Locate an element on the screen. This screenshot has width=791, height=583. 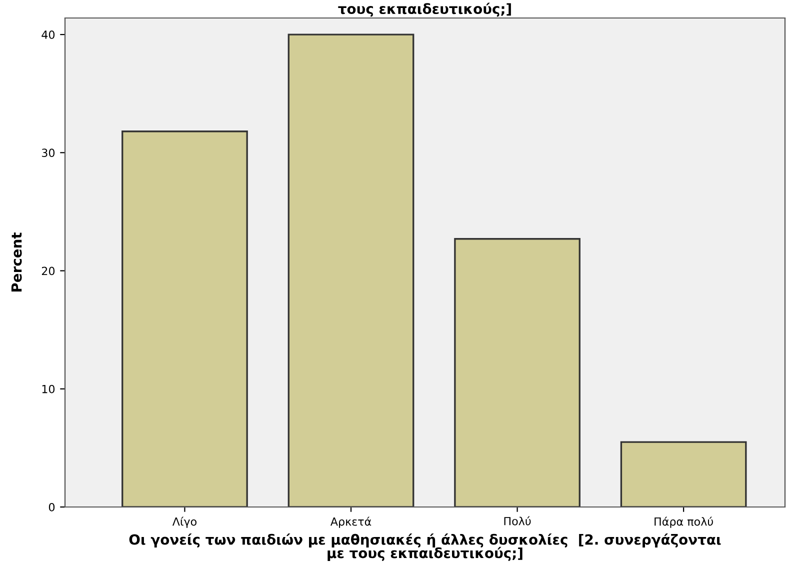
x-axis-title: Οι γονείς των παιδιών με μαθησιακές ή άλλες δυσκολίες [2. συνεργάζονται με τους εκπαιδευτικούς;] is located at coordinates (425, 547).